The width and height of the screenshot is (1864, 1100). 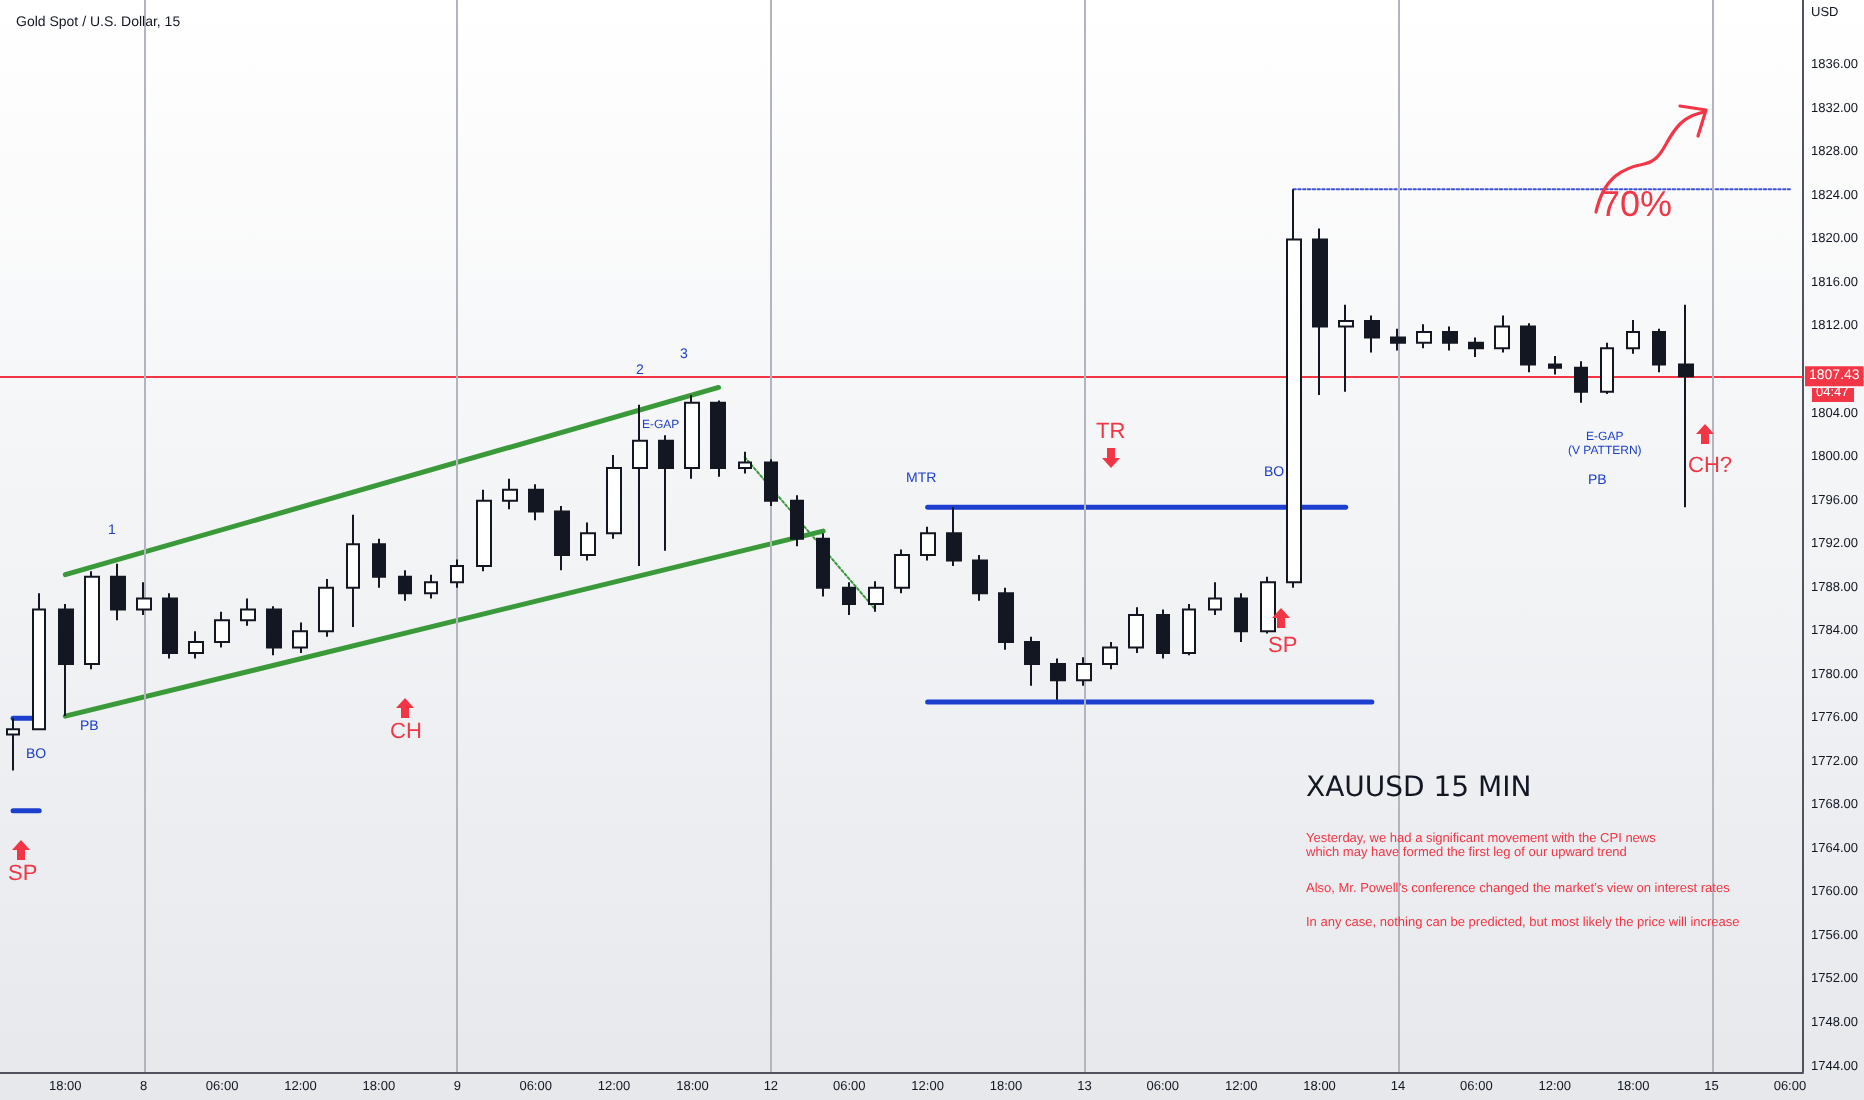 I want to click on annotation: TR, so click(x=1111, y=433).